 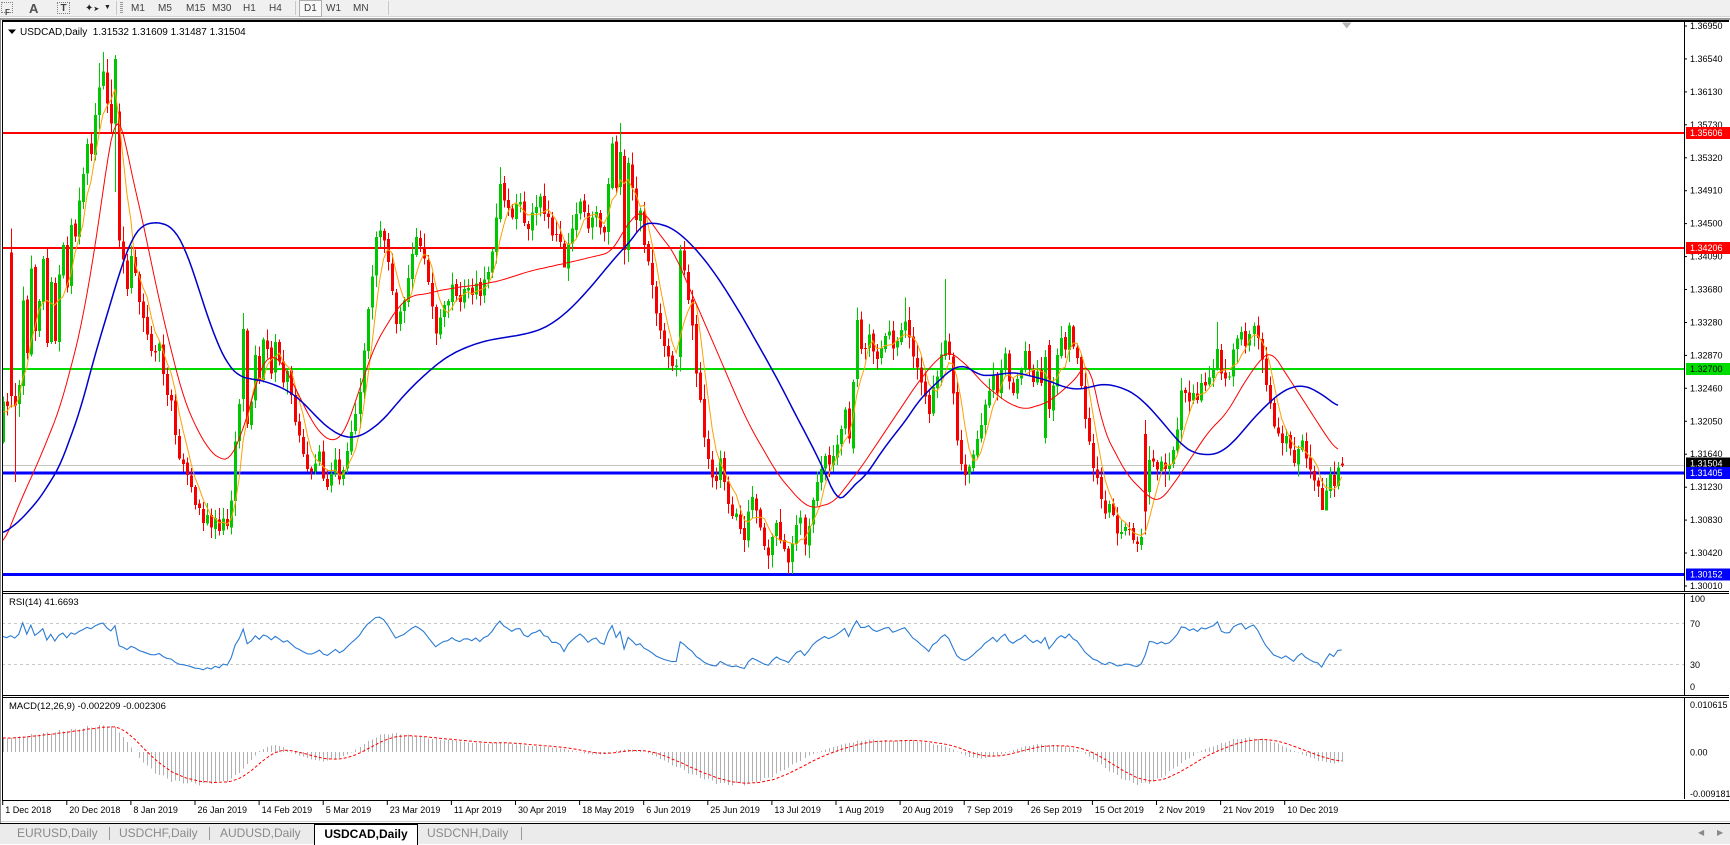 I want to click on svg-text: RSI(14) 41.6693, so click(x=44, y=602).